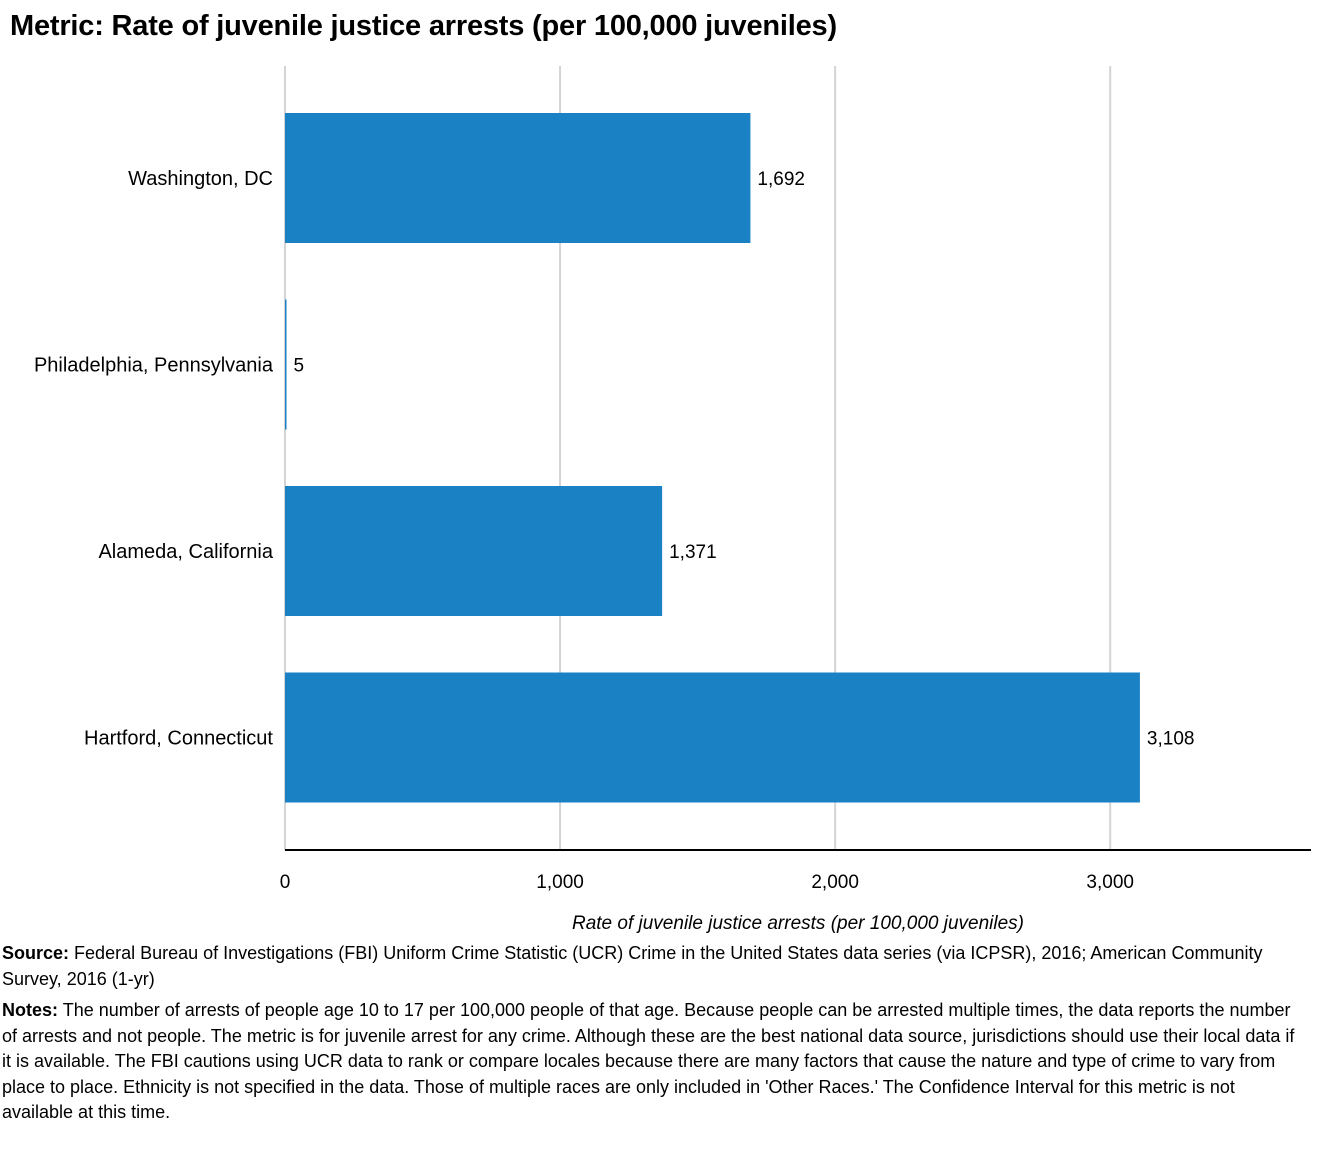 Image resolution: width=1344 pixels, height=1152 pixels. What do you see at coordinates (36, 953) in the screenshot?
I see `source-label: Source:` at bounding box center [36, 953].